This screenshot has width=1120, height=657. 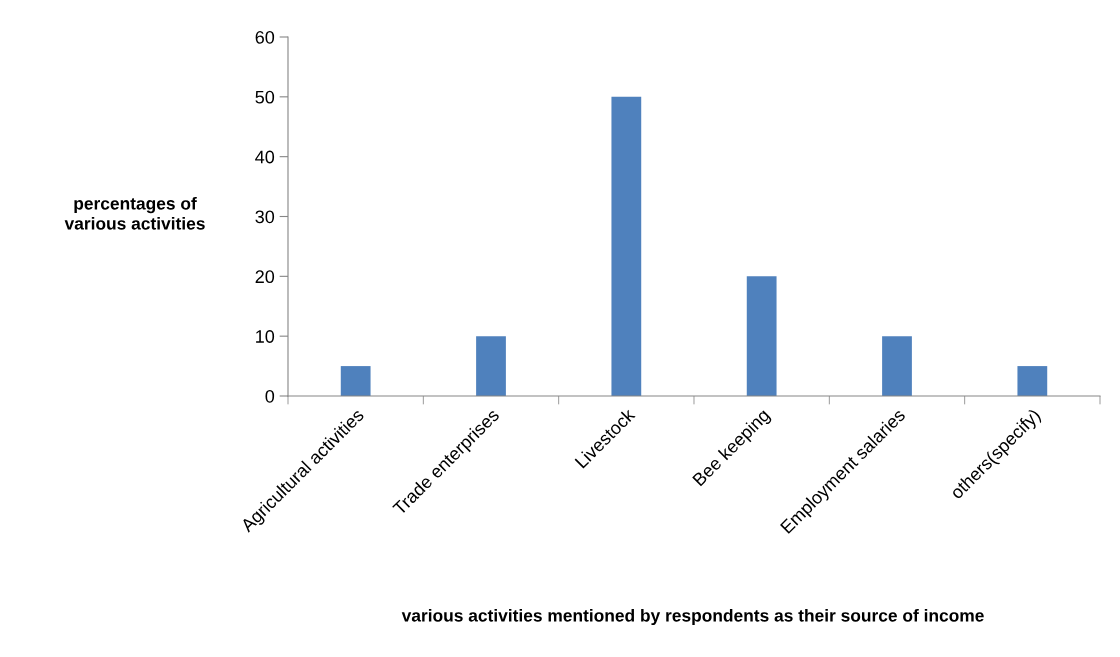 I want to click on y-tick-label: 40, so click(x=265, y=157).